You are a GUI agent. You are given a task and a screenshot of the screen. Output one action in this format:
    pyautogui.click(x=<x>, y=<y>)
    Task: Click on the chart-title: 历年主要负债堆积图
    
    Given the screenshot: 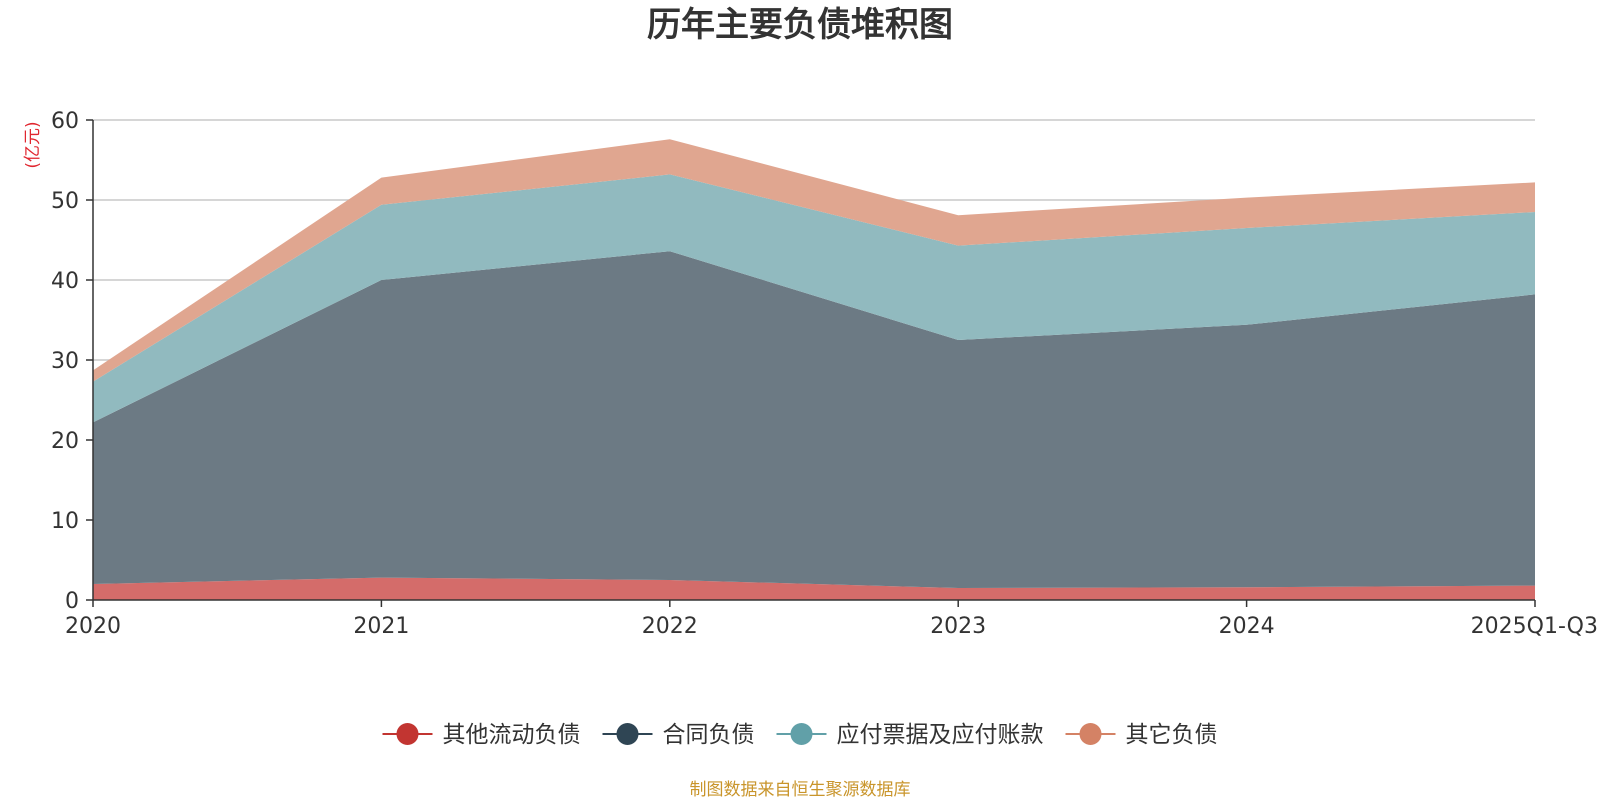 What is the action you would take?
    pyautogui.click(x=800, y=25)
    